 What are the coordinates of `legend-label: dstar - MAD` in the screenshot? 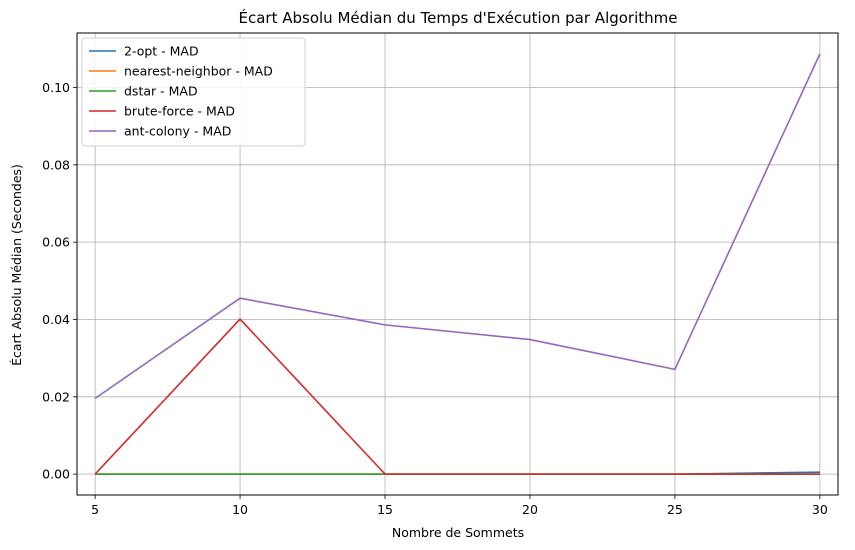 It's located at (161, 91).